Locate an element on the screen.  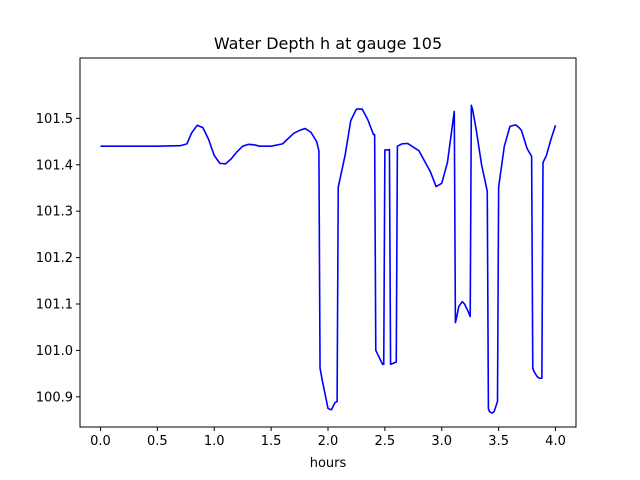
x-tick-label: 0.5 is located at coordinates (157, 441).